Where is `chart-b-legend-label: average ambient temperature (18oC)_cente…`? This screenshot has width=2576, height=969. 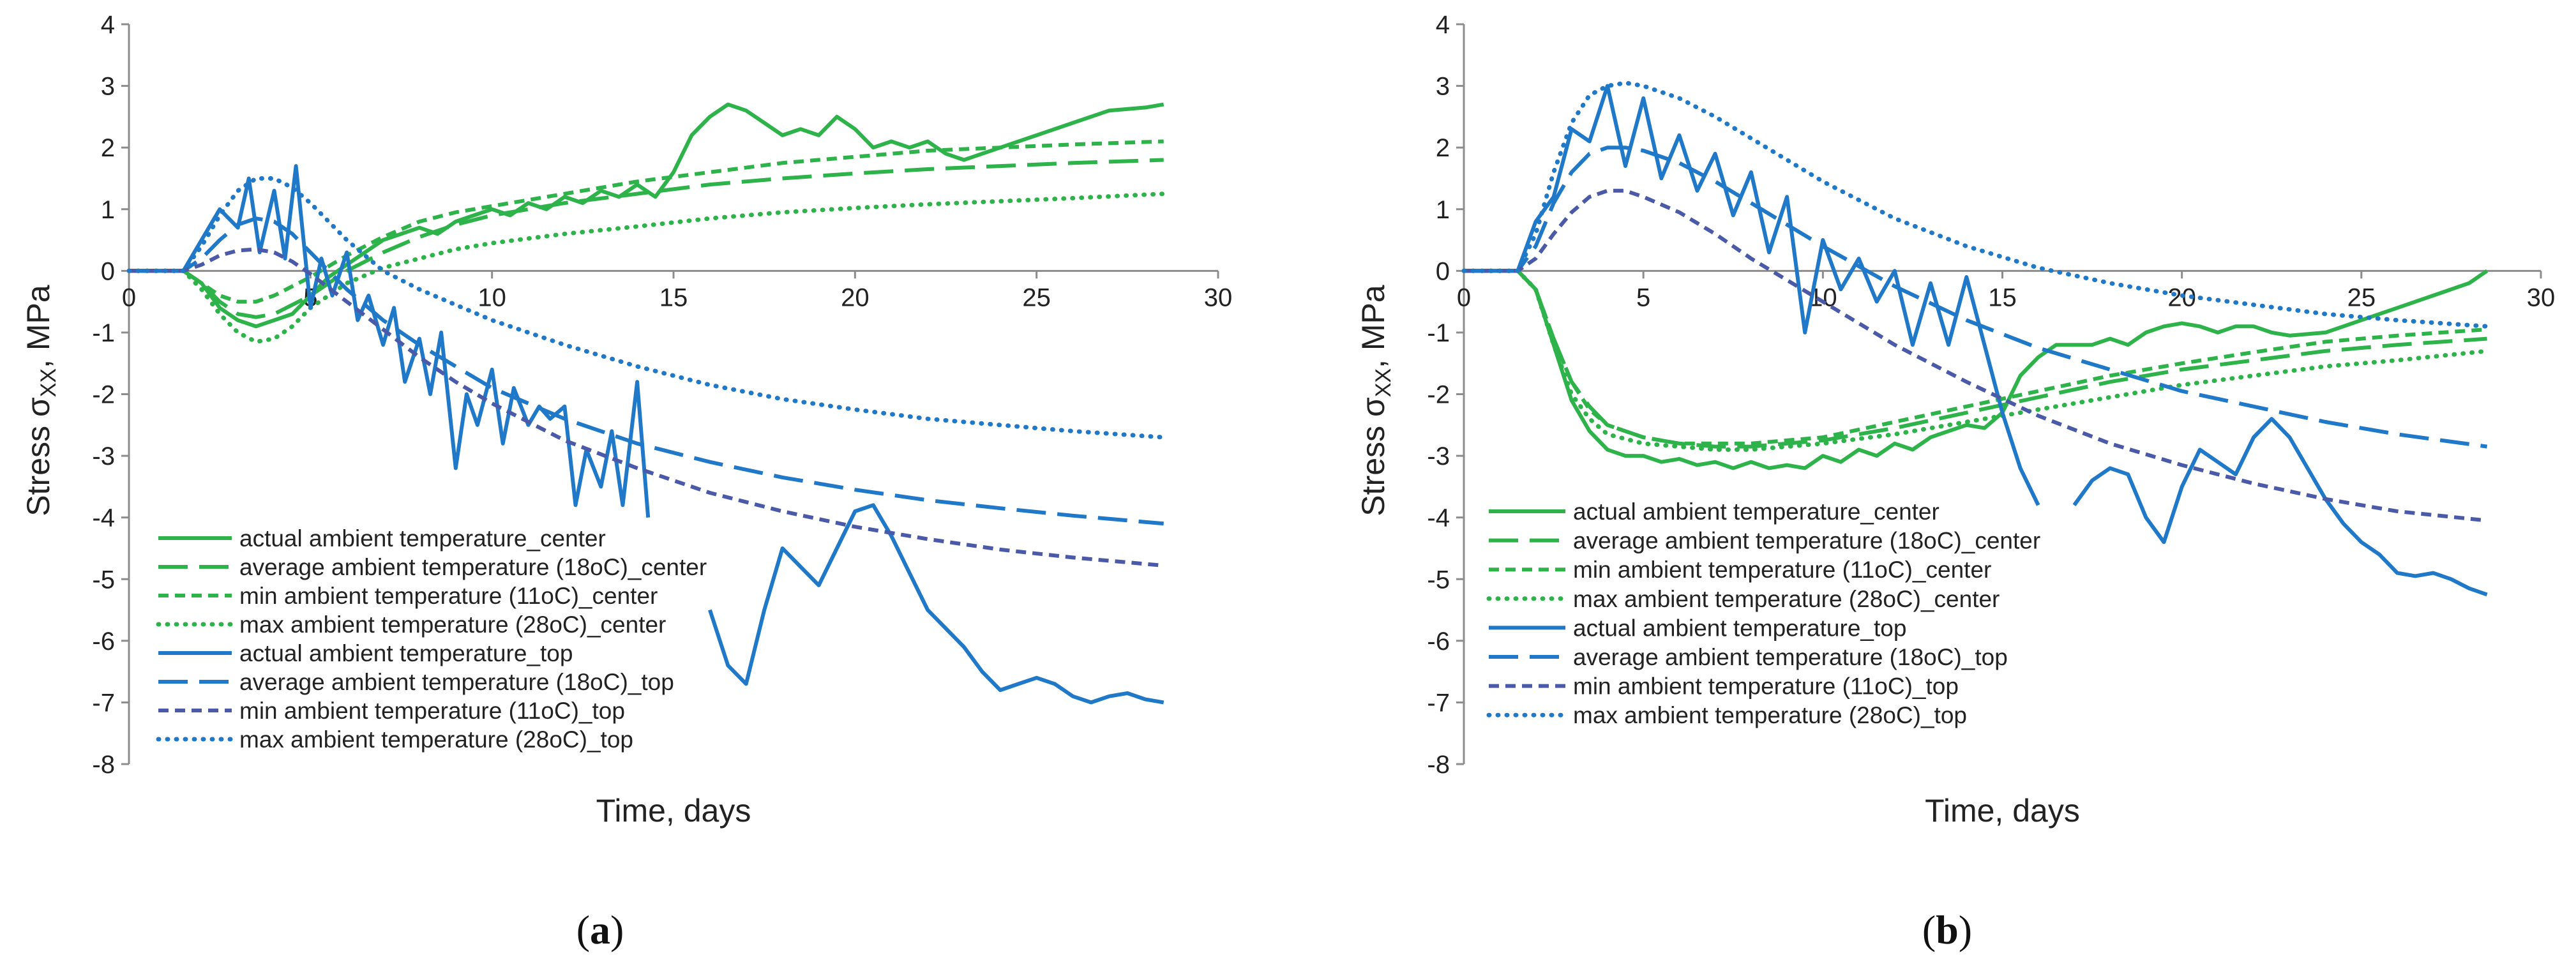
chart-b-legend-label: average ambient temperature (18oC)_cente… is located at coordinates (1806, 541).